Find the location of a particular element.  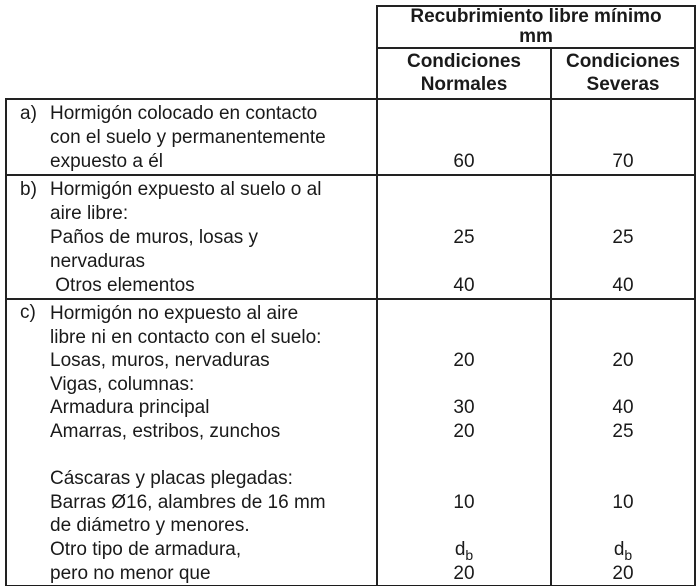

row-c-label: c) is located at coordinates (28, 312).